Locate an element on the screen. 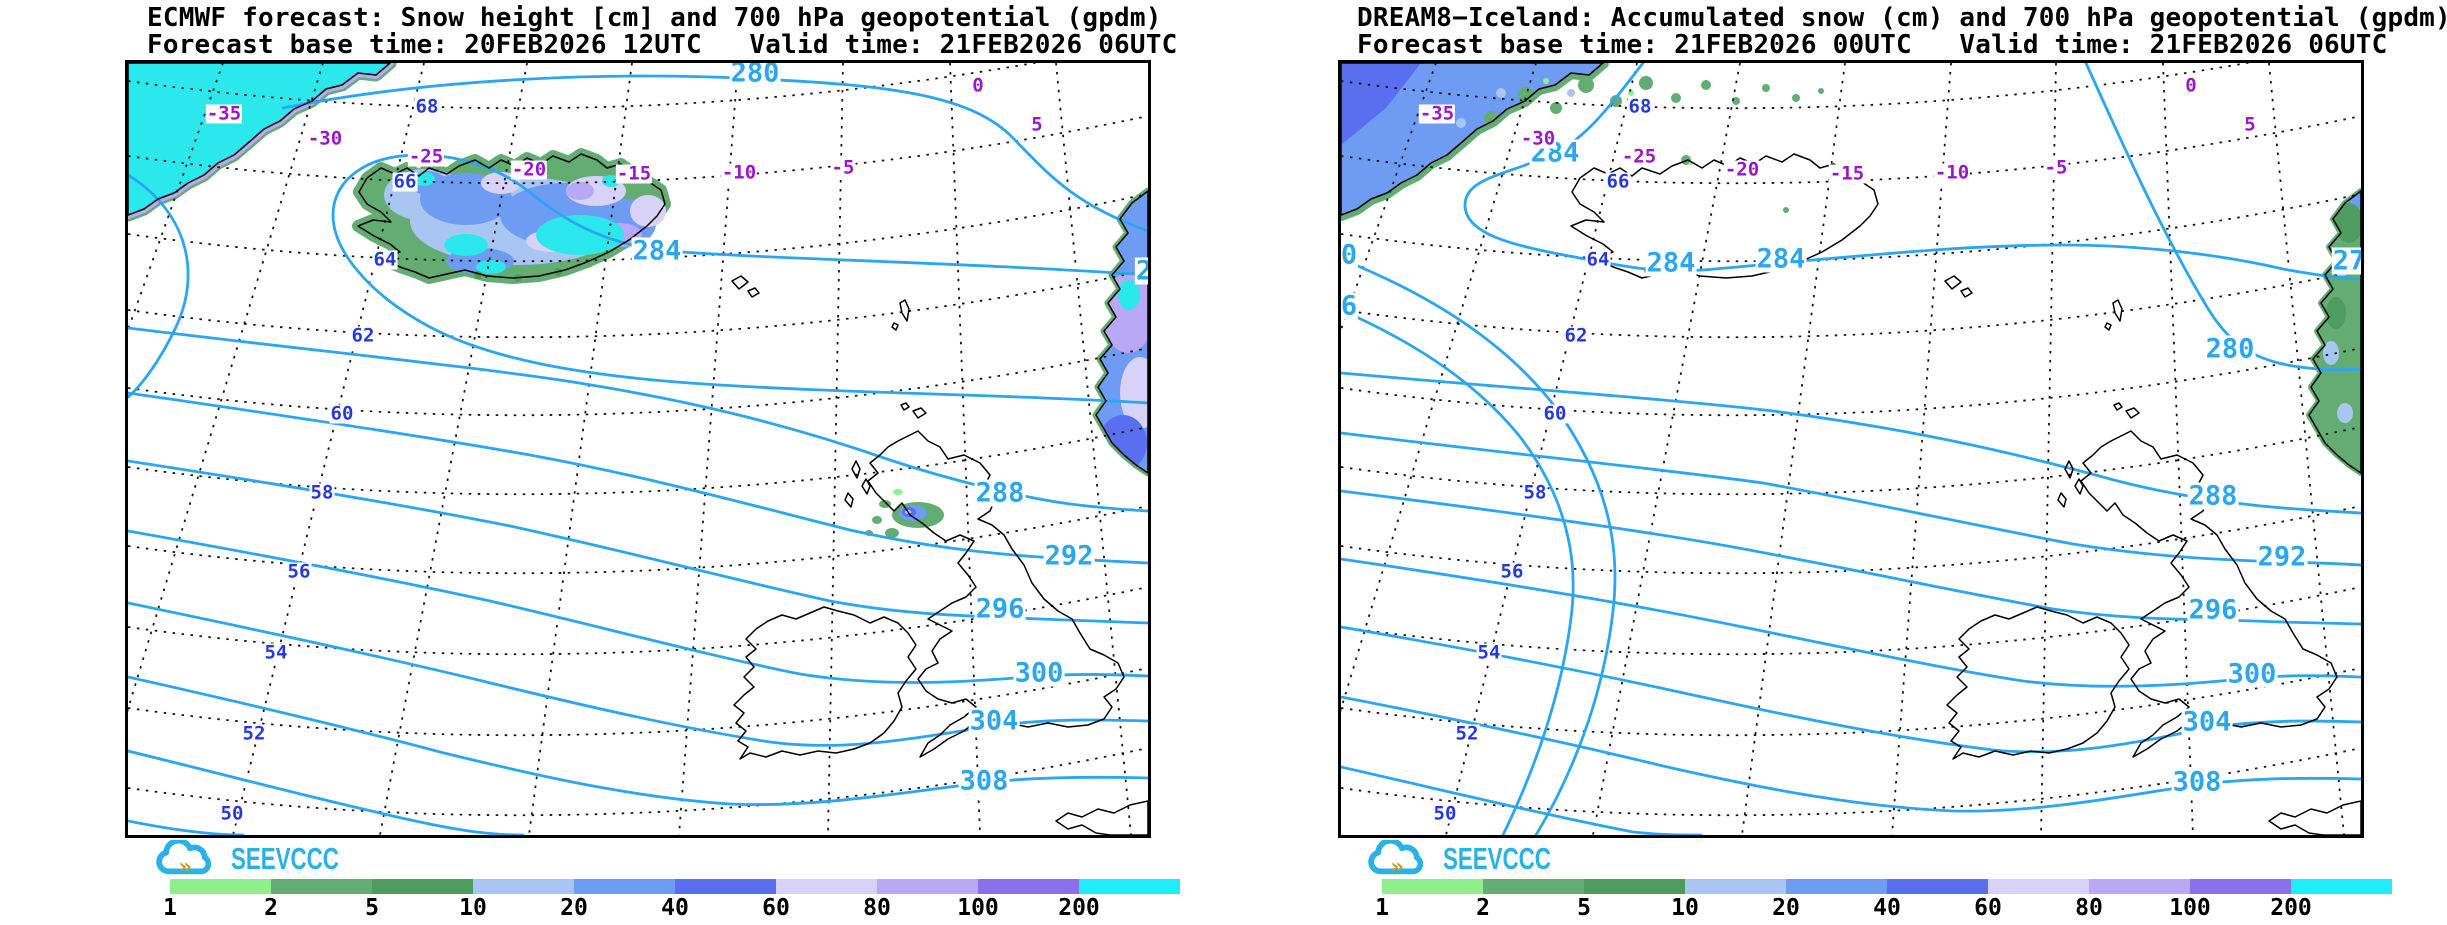  contour-label: 300 is located at coordinates (2252, 674).